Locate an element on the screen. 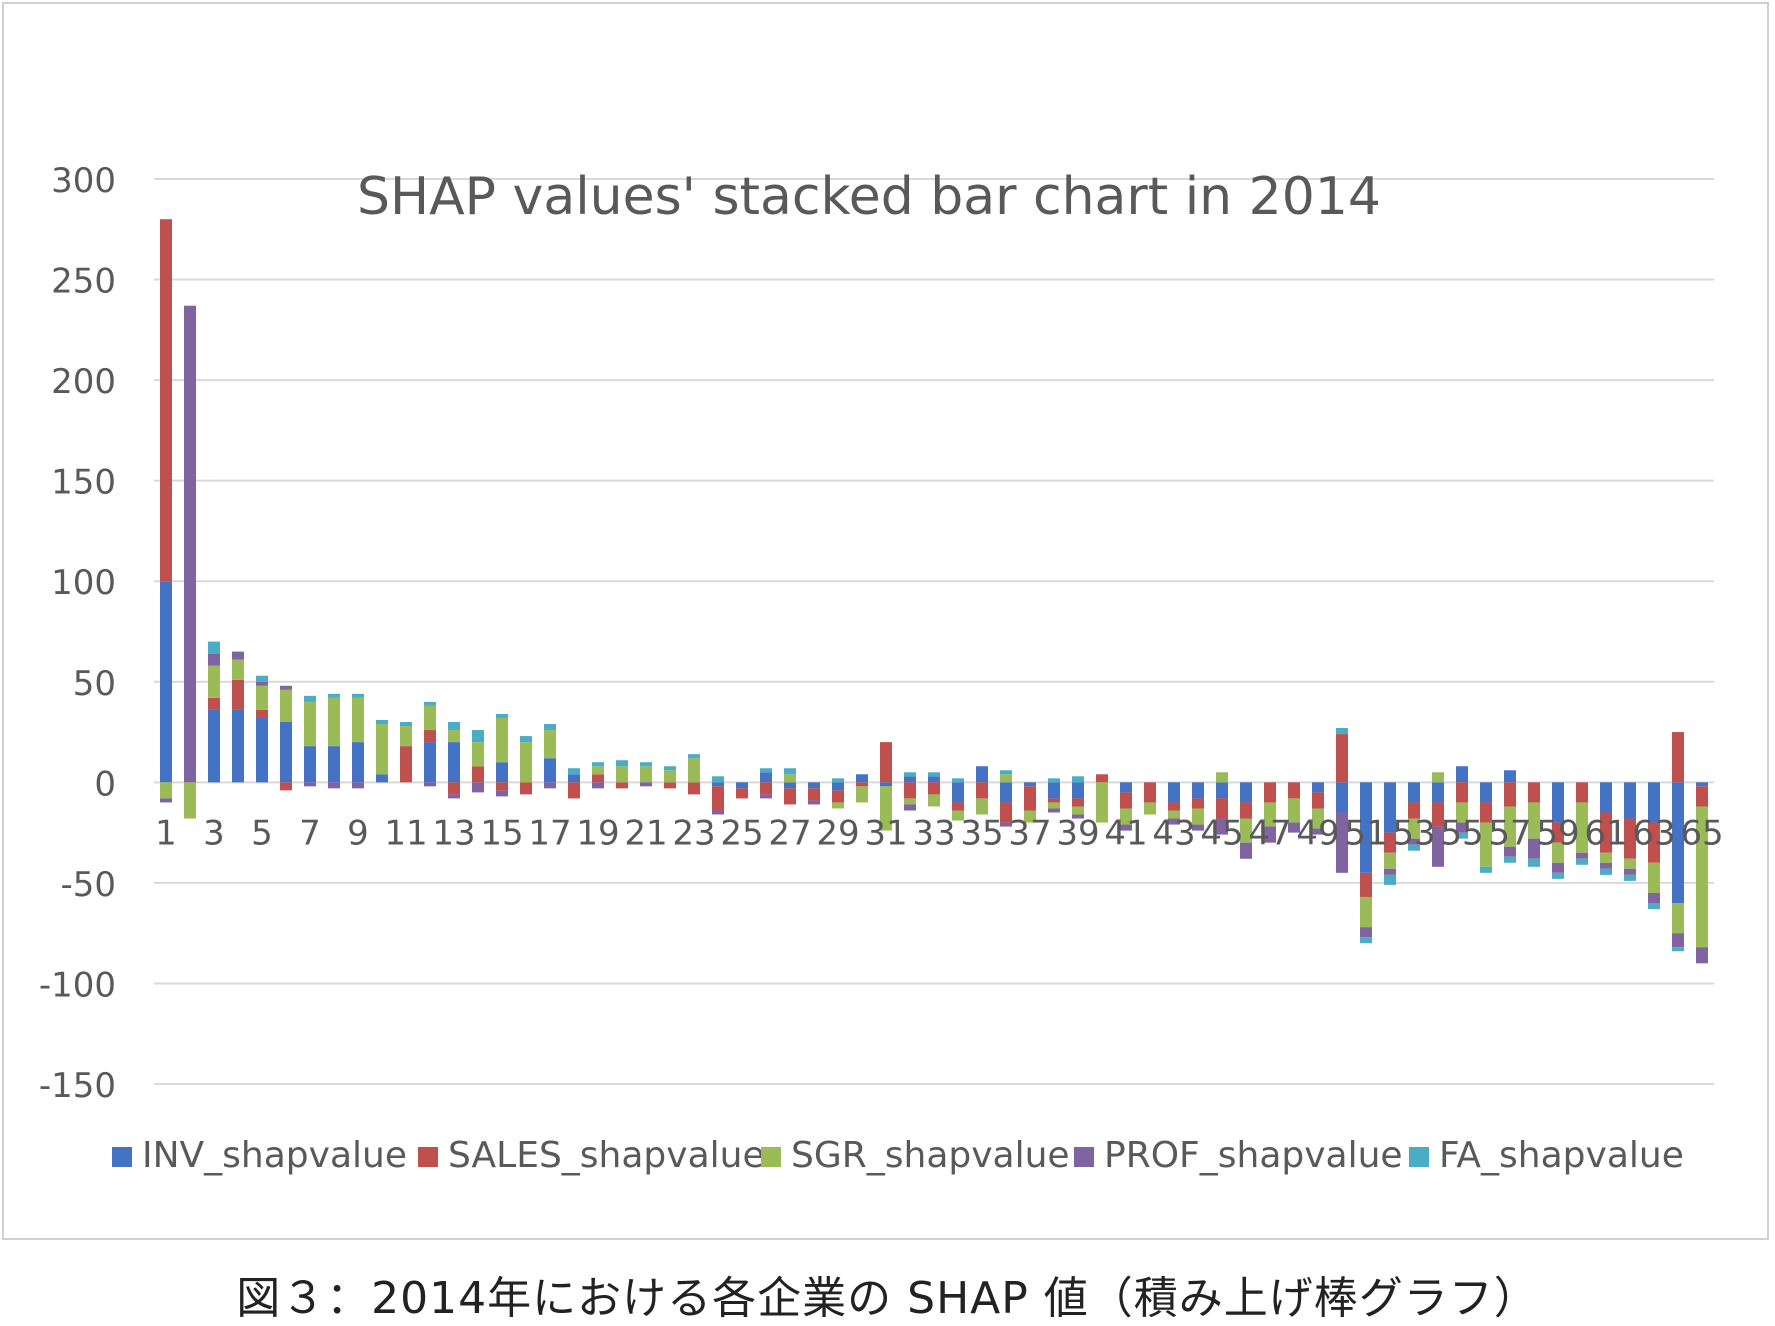  y-tick-label: -100 is located at coordinates (77, 985).